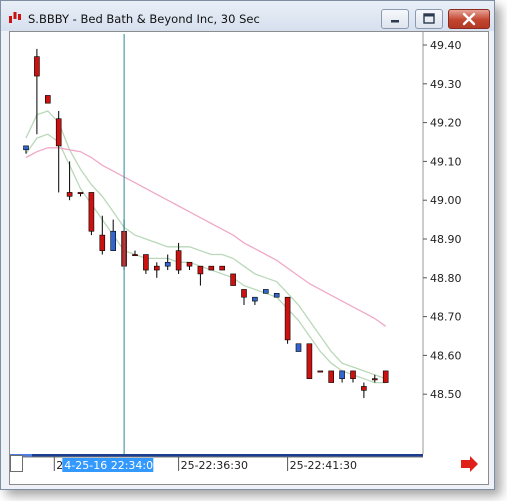 The image size is (507, 501). I want to click on y-tick-label: 49.40, so click(446, 45).